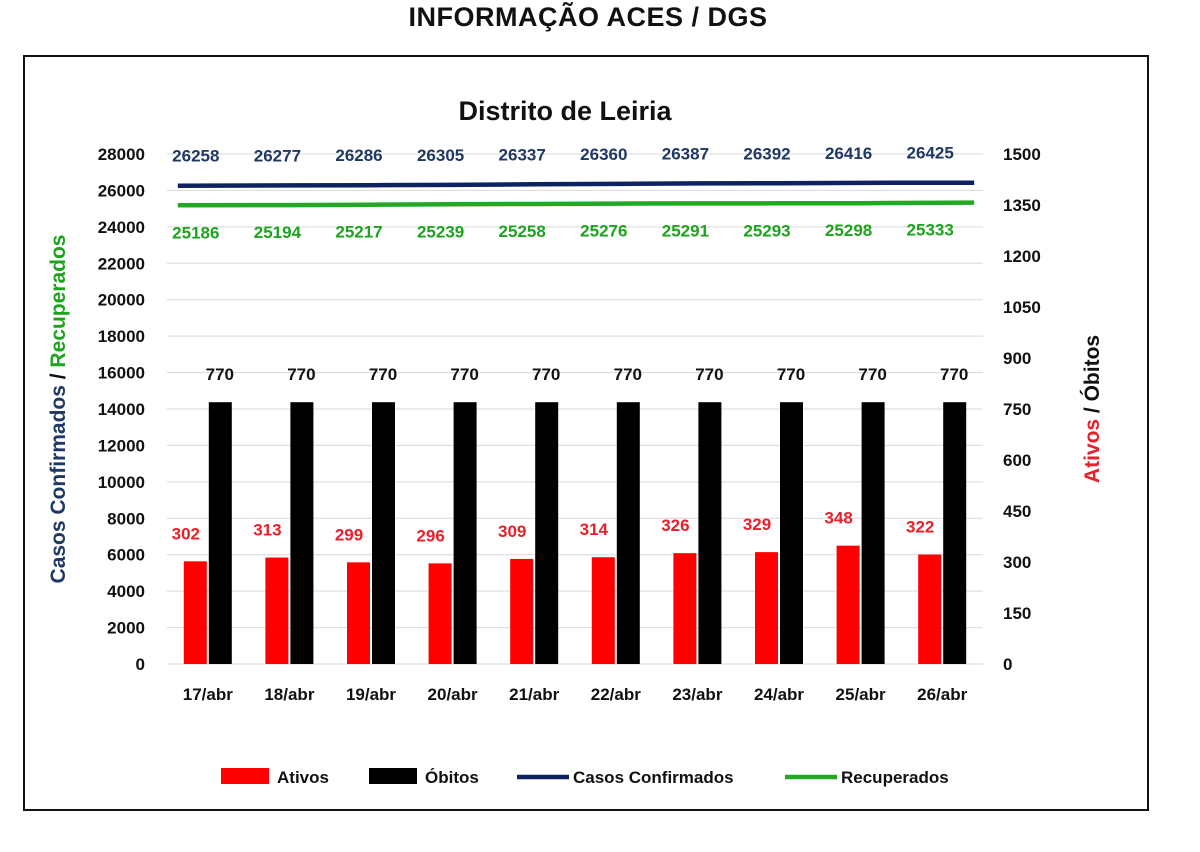  What do you see at coordinates (140, 664) in the screenshot?
I see `left-axis-tick-label: 0` at bounding box center [140, 664].